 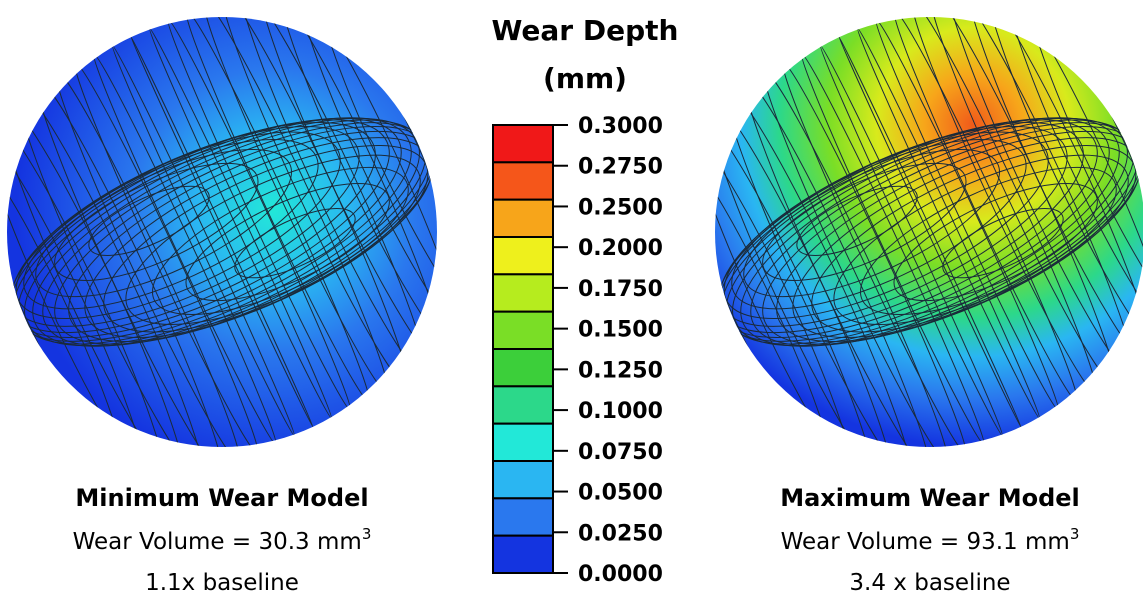 I want to click on legend-label: 0.1750, so click(x=620, y=289).